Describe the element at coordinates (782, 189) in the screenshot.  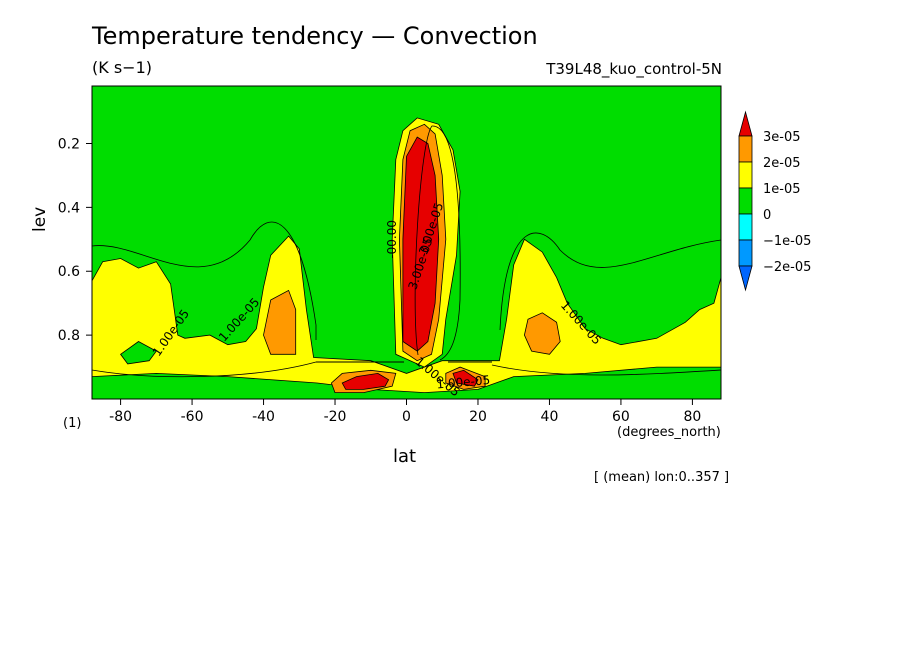
I see `legend-label: 1e-05` at that location.